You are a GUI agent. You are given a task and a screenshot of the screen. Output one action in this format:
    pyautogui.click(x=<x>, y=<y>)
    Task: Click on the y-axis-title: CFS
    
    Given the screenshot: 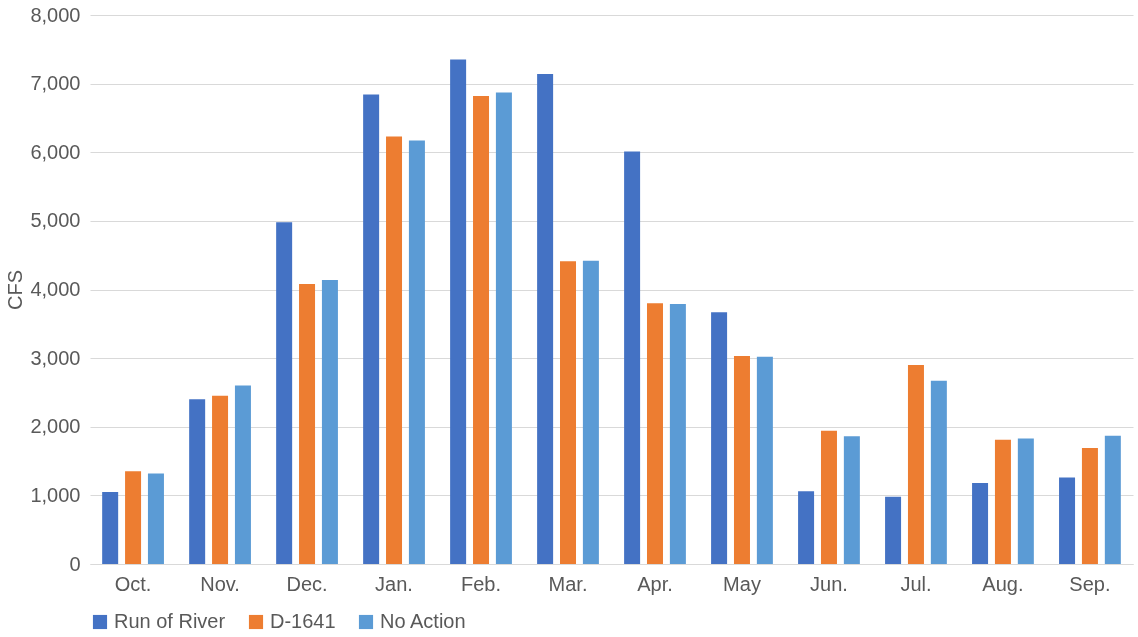 What is the action you would take?
    pyautogui.click(x=15, y=290)
    